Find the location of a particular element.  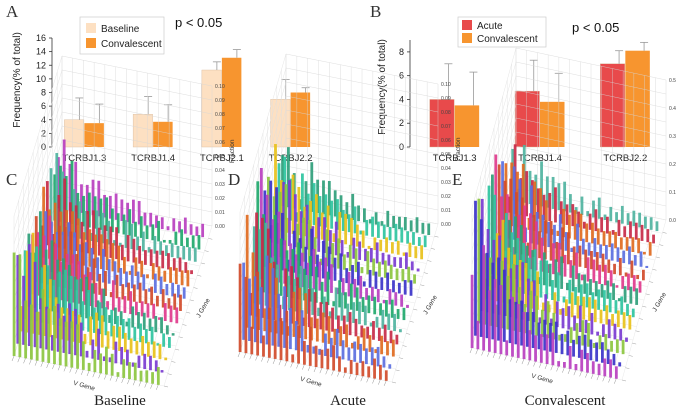

fraction-axis-label: Fraction is located at coordinates (232, 151).